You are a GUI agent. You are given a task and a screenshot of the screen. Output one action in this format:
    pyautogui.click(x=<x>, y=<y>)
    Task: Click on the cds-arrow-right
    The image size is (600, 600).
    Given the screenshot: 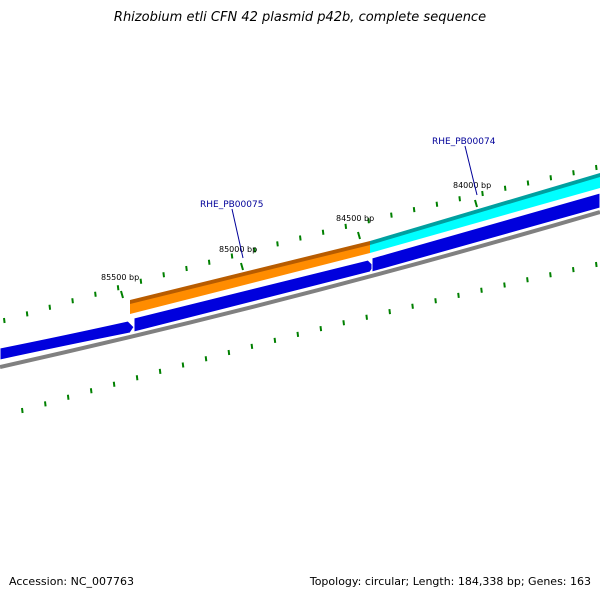 What is the action you would take?
    pyautogui.click(x=485, y=232)
    